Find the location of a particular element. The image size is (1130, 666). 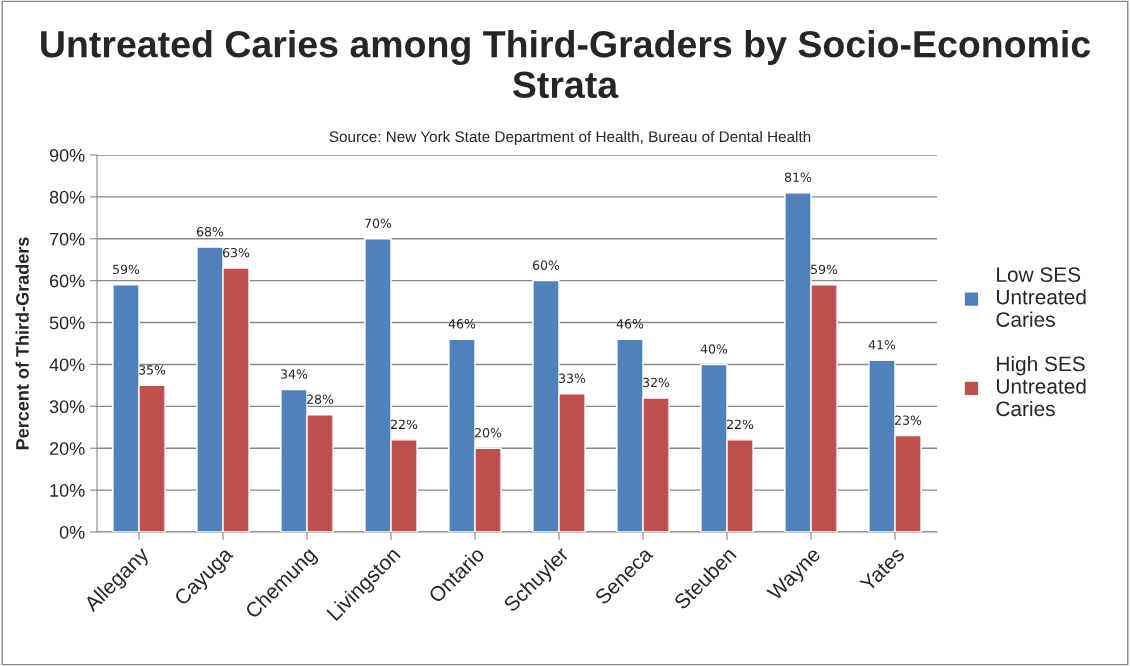

data-label: 34% is located at coordinates (294, 374).